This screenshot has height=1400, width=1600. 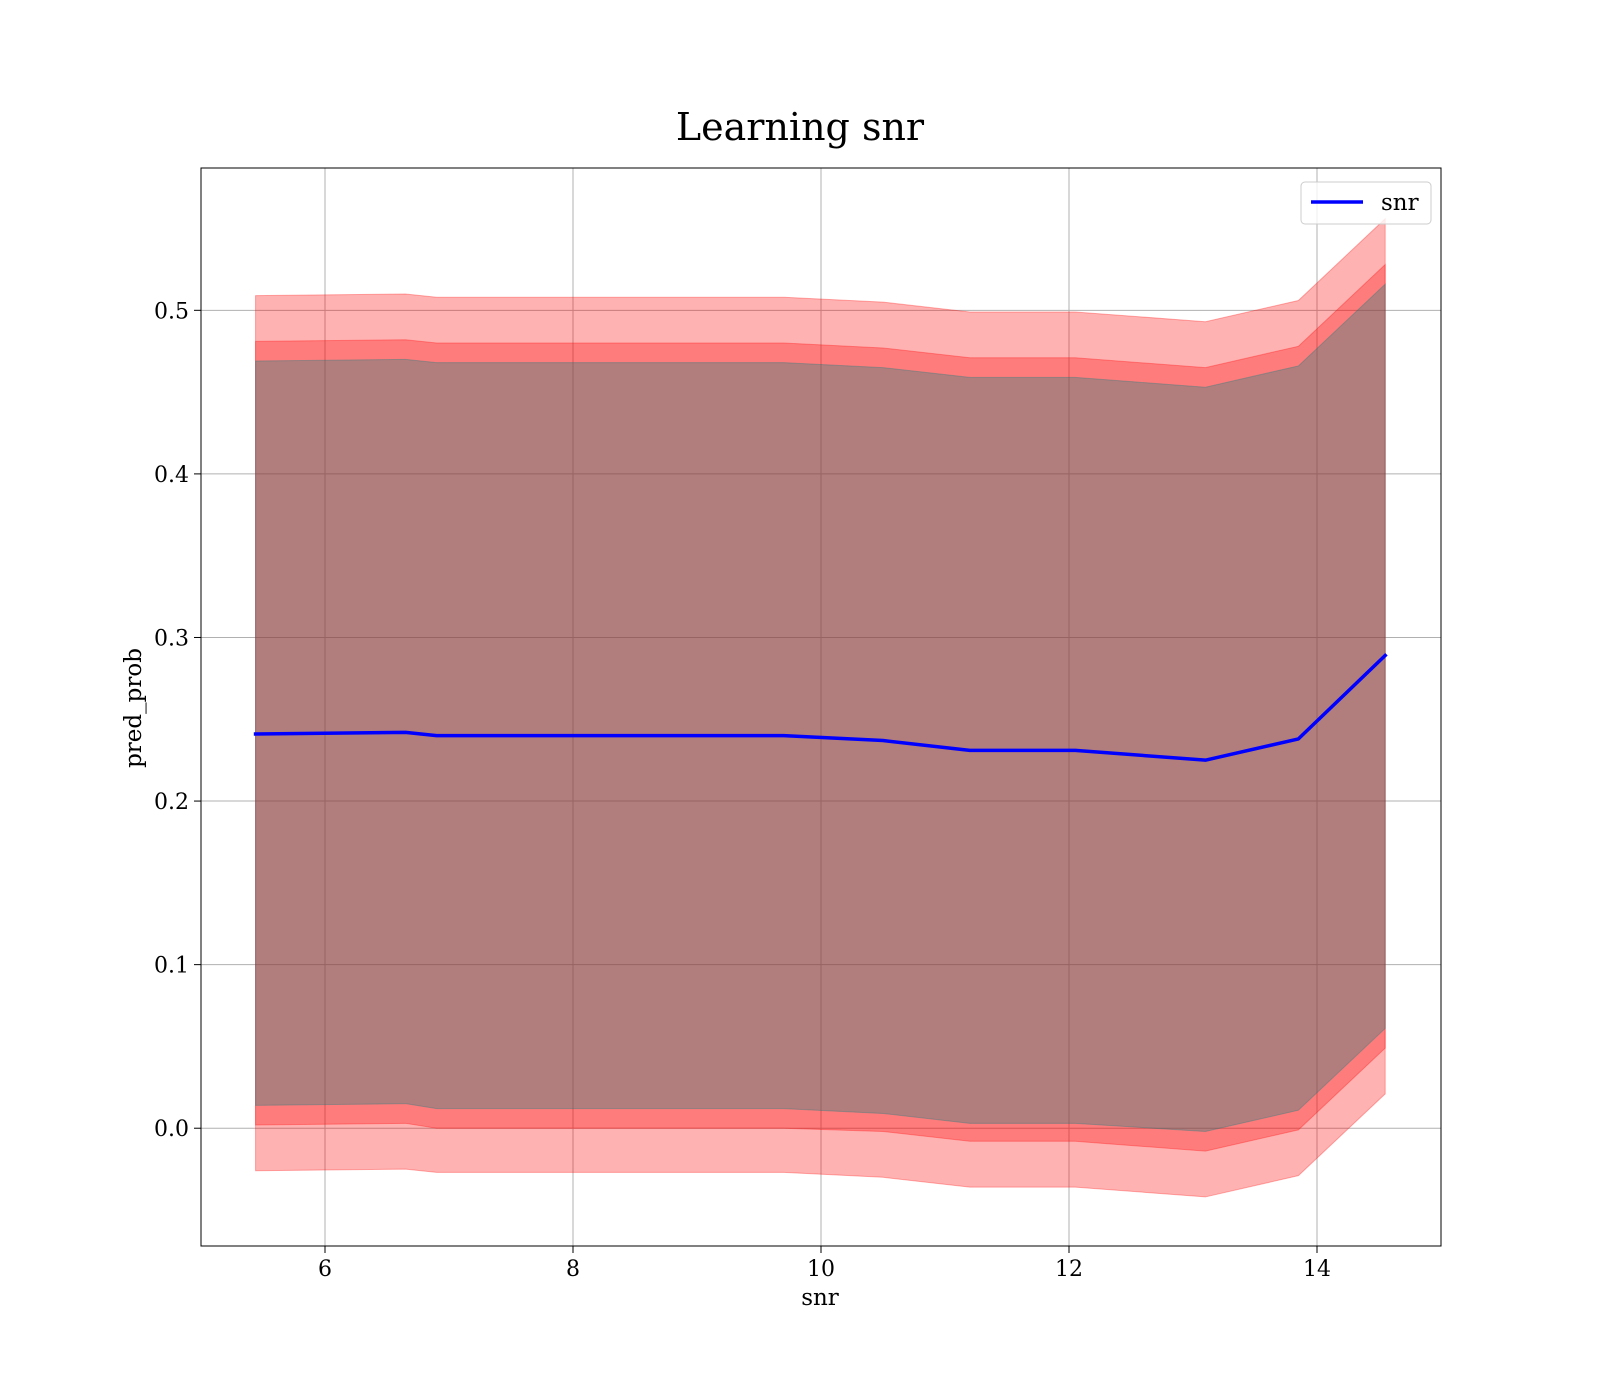 I want to click on x-tick-label: 10, so click(x=821, y=1269).